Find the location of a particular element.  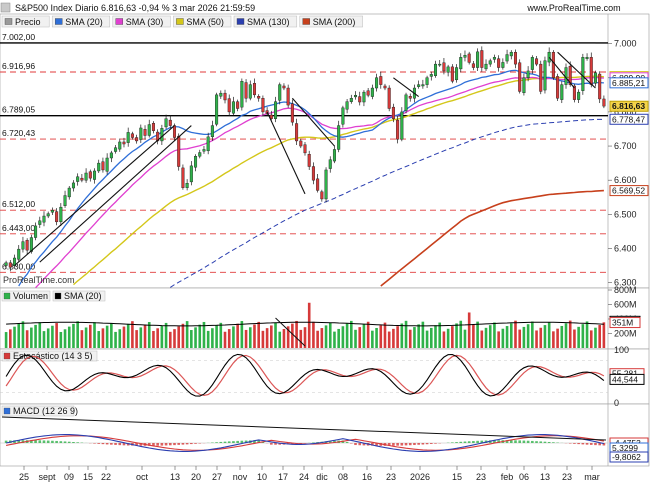

value-tag-box is located at coordinates (629, 191).